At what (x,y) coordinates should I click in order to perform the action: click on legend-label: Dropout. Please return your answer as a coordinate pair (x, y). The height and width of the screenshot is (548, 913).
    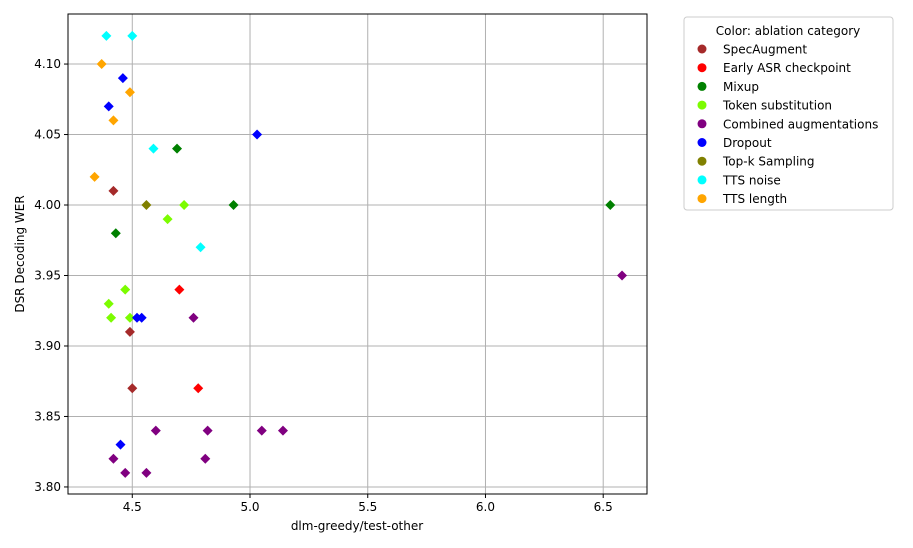
    Looking at the image, I should click on (747, 143).